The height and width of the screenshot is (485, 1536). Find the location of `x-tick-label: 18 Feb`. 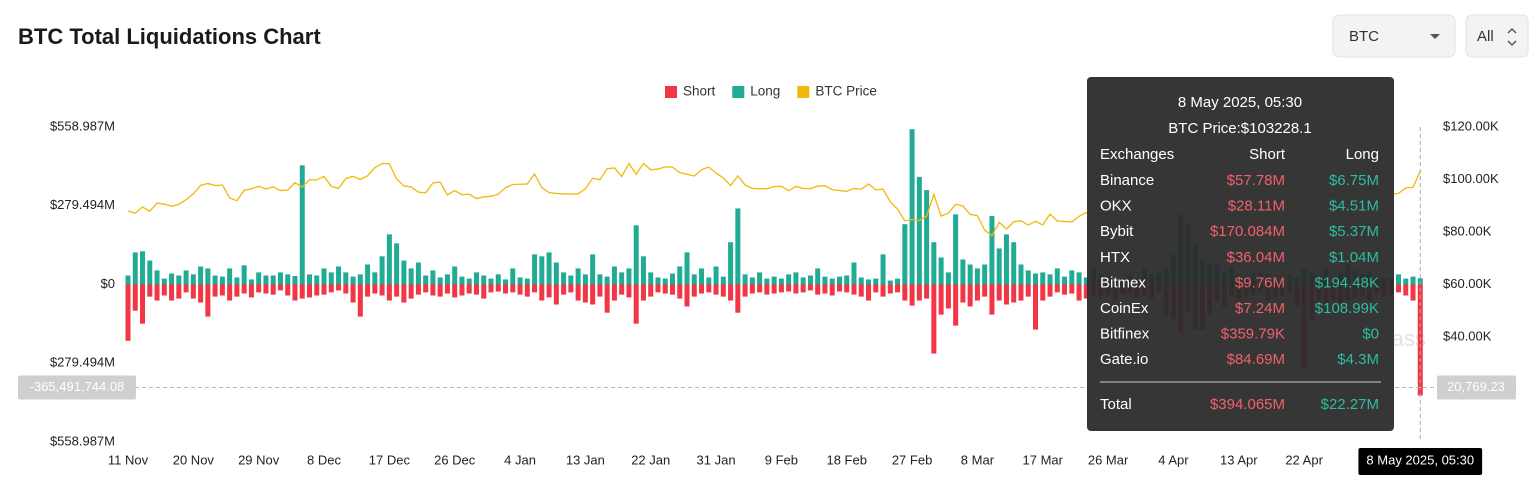

x-tick-label: 18 Feb is located at coordinates (846, 459).